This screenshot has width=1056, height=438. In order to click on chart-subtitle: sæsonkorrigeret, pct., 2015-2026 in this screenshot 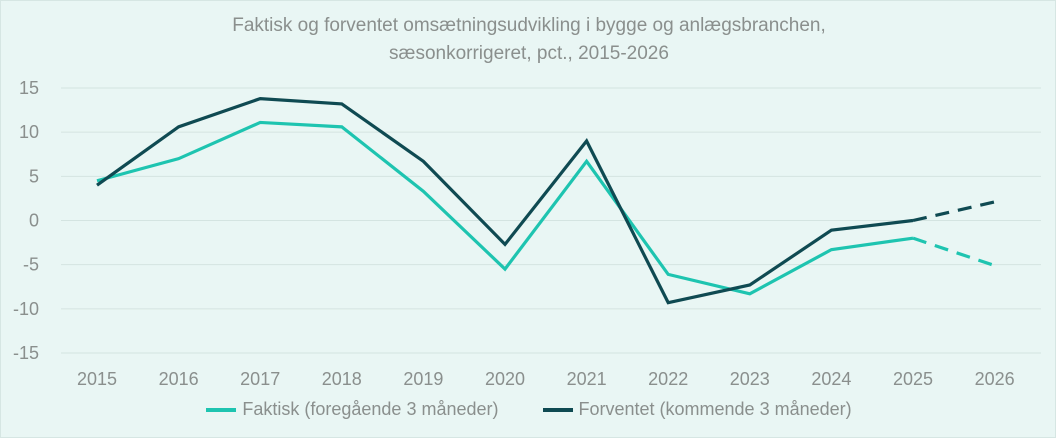, I will do `click(529, 53)`.